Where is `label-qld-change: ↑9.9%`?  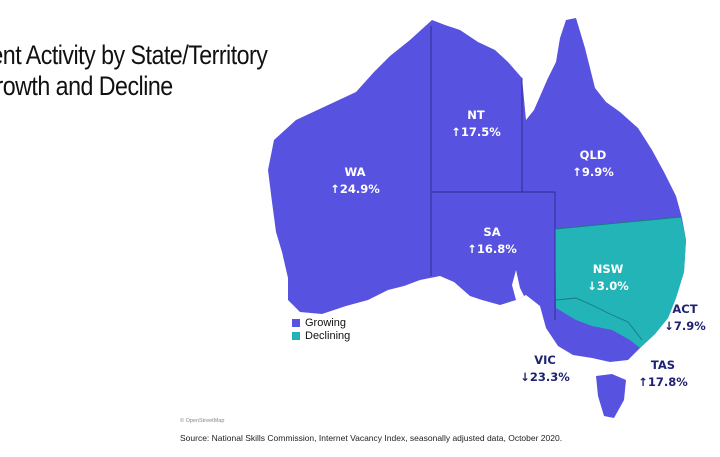 label-qld-change: ↑9.9% is located at coordinates (593, 172).